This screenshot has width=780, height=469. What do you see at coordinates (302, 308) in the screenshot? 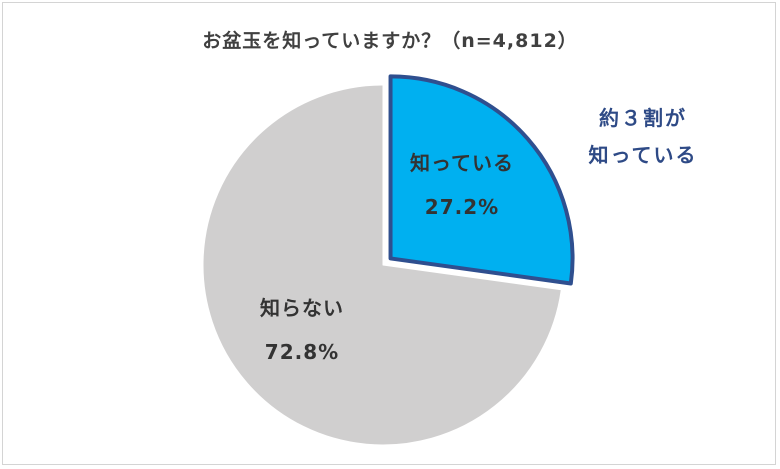
I see `slice-label: 知らない` at bounding box center [302, 308].